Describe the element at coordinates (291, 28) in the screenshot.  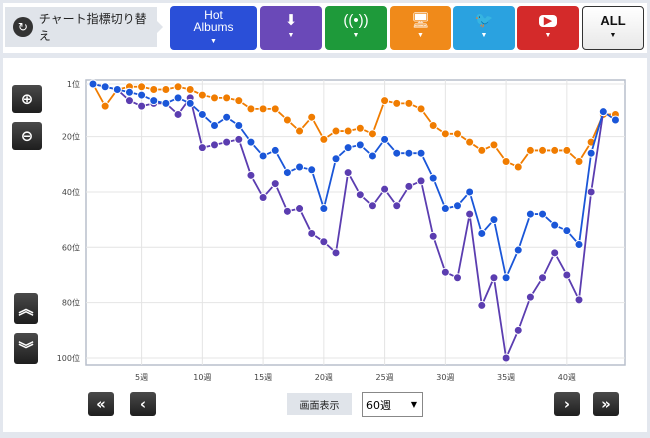
I see `chart-sales-button: ⬇ ▼` at that location.